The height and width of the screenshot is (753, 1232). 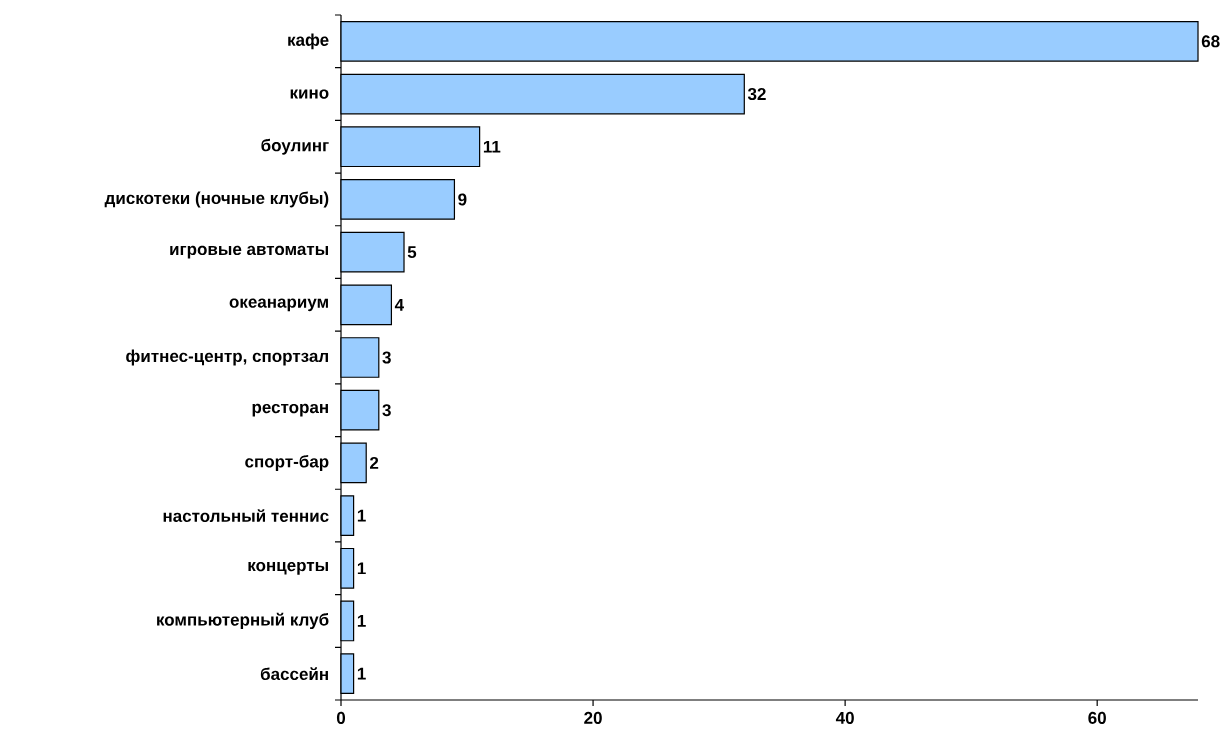 What do you see at coordinates (216, 199) in the screenshot?
I see `y-tick-label: дискотеки (ночные клубы)` at bounding box center [216, 199].